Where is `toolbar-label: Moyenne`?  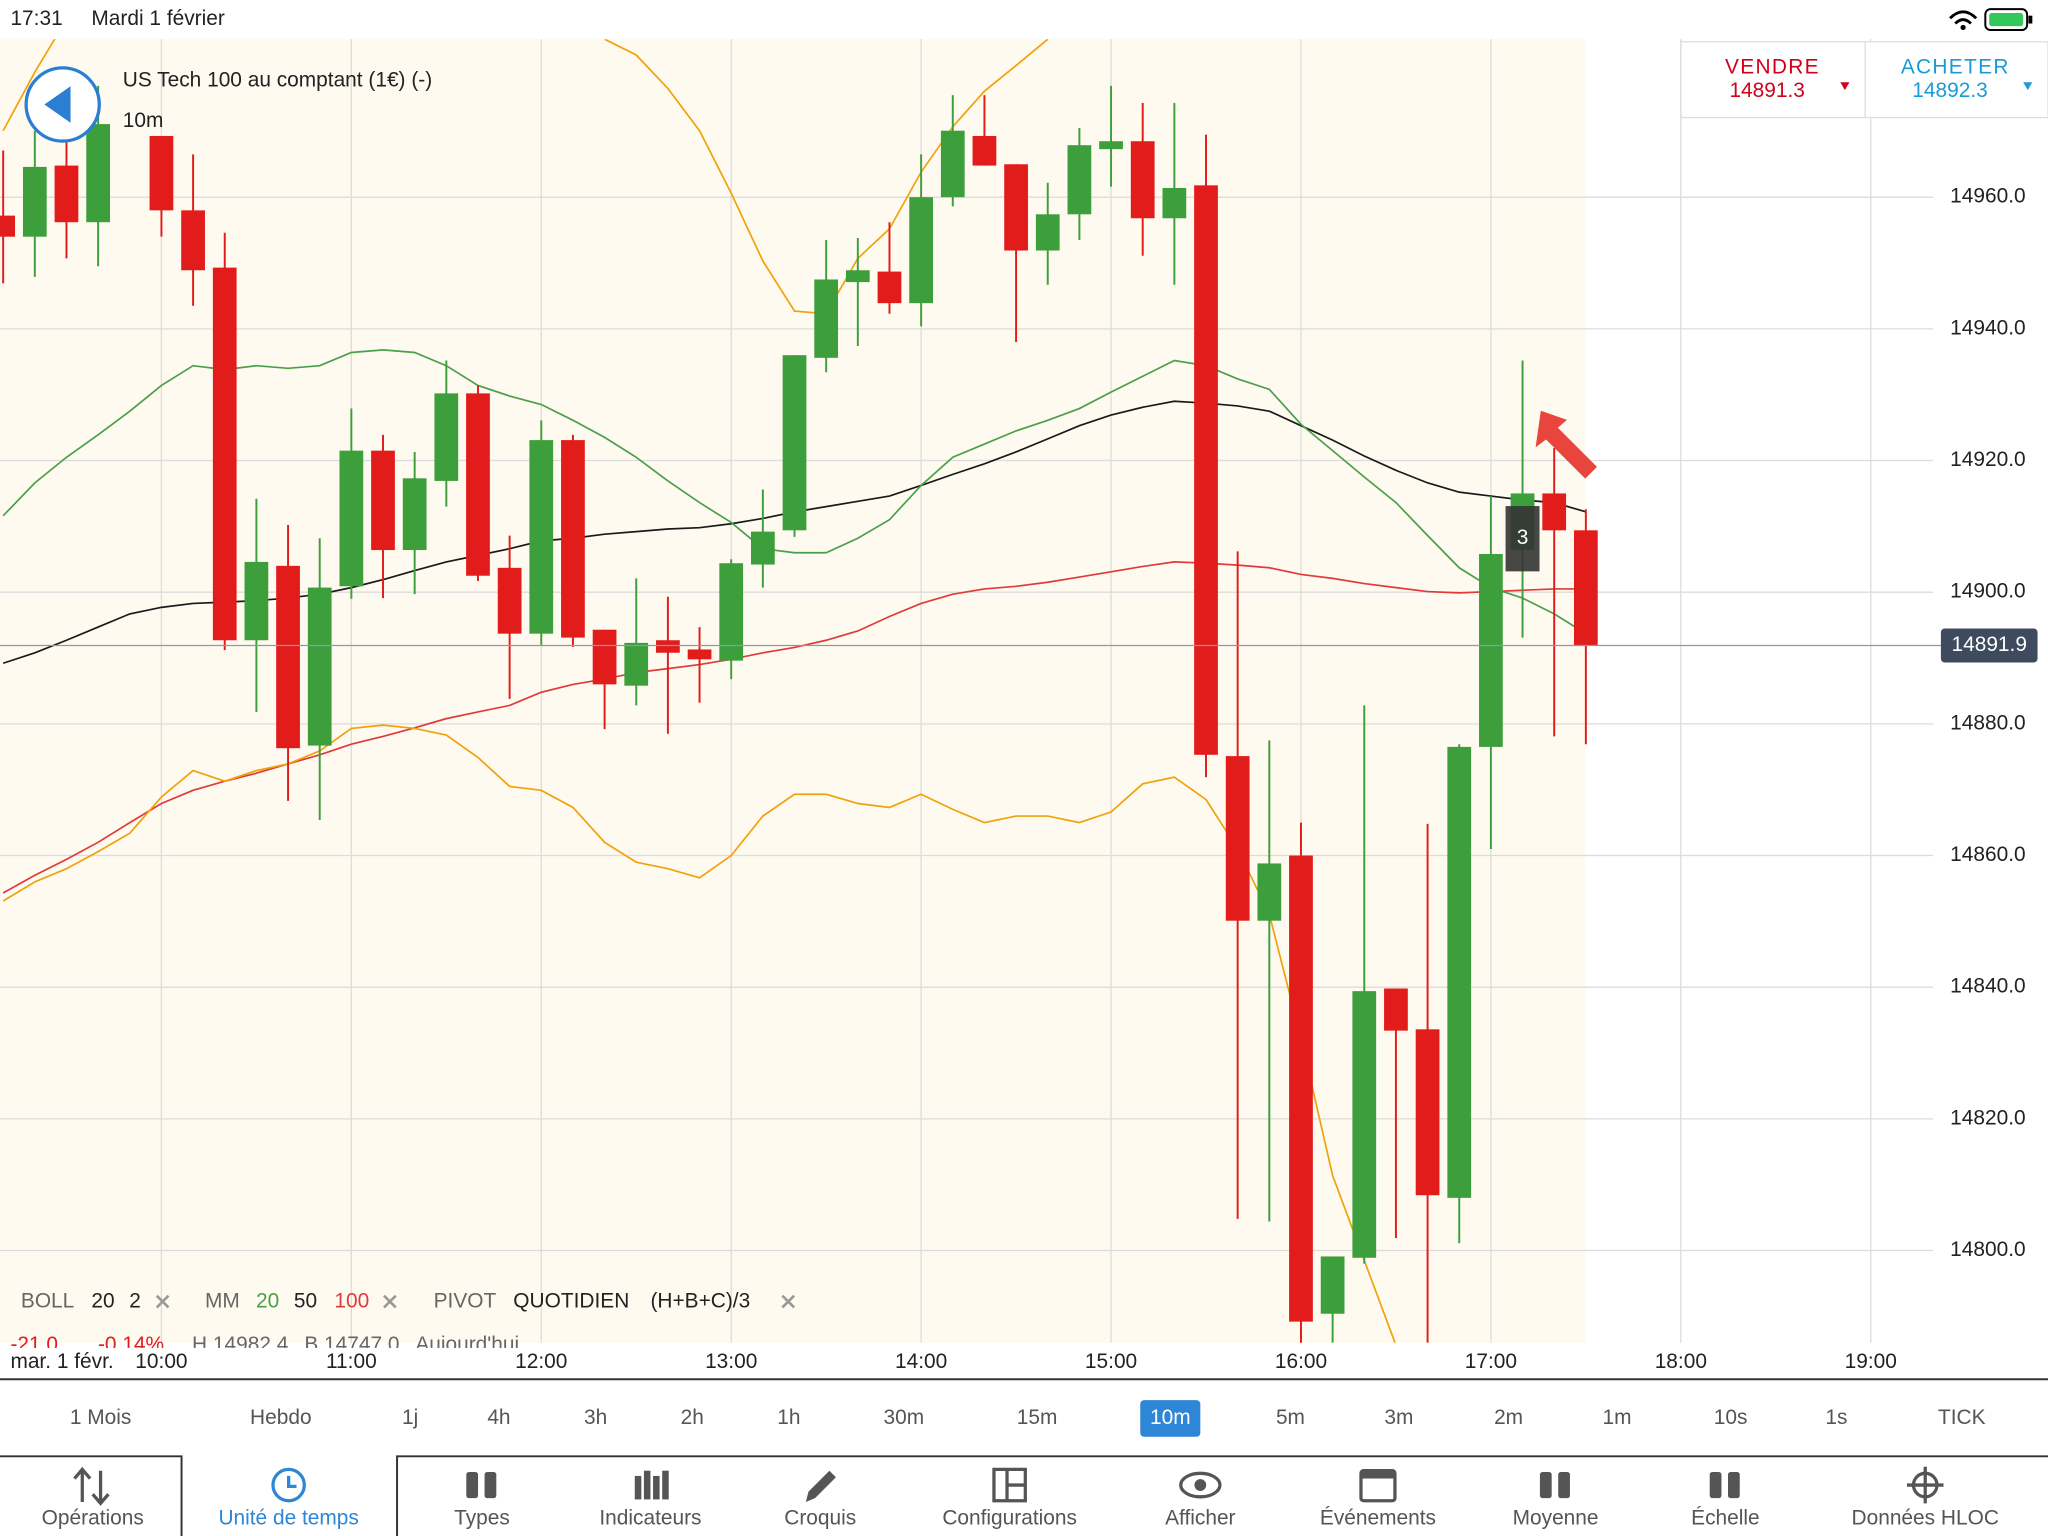 toolbar-label: Moyenne is located at coordinates (1556, 1518).